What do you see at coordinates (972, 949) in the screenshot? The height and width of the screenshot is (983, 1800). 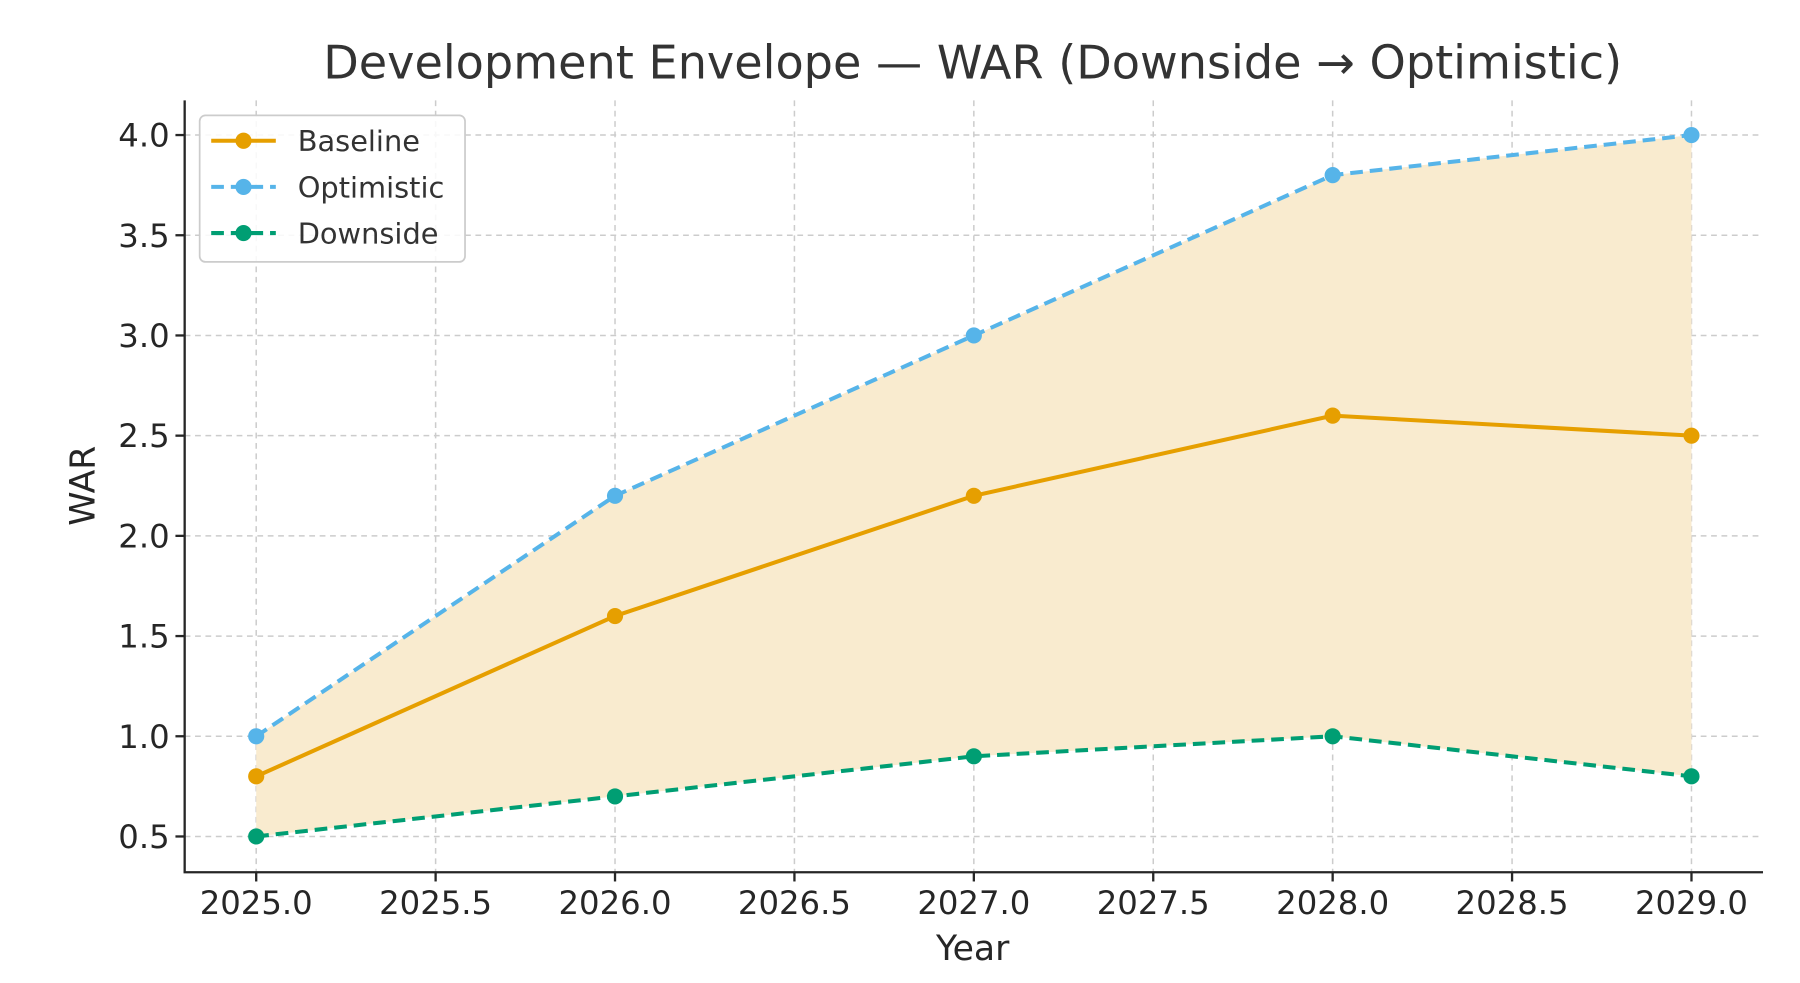 I see `x-axis-label: Year` at bounding box center [972, 949].